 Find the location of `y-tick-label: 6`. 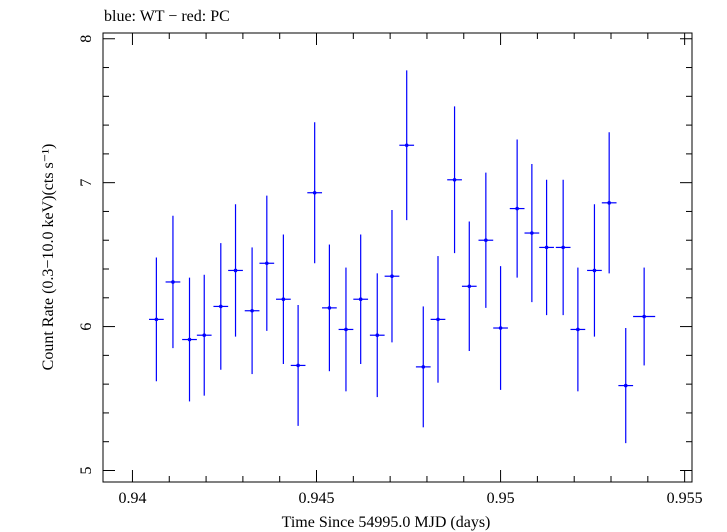

y-tick-label: 6 is located at coordinates (86, 327).